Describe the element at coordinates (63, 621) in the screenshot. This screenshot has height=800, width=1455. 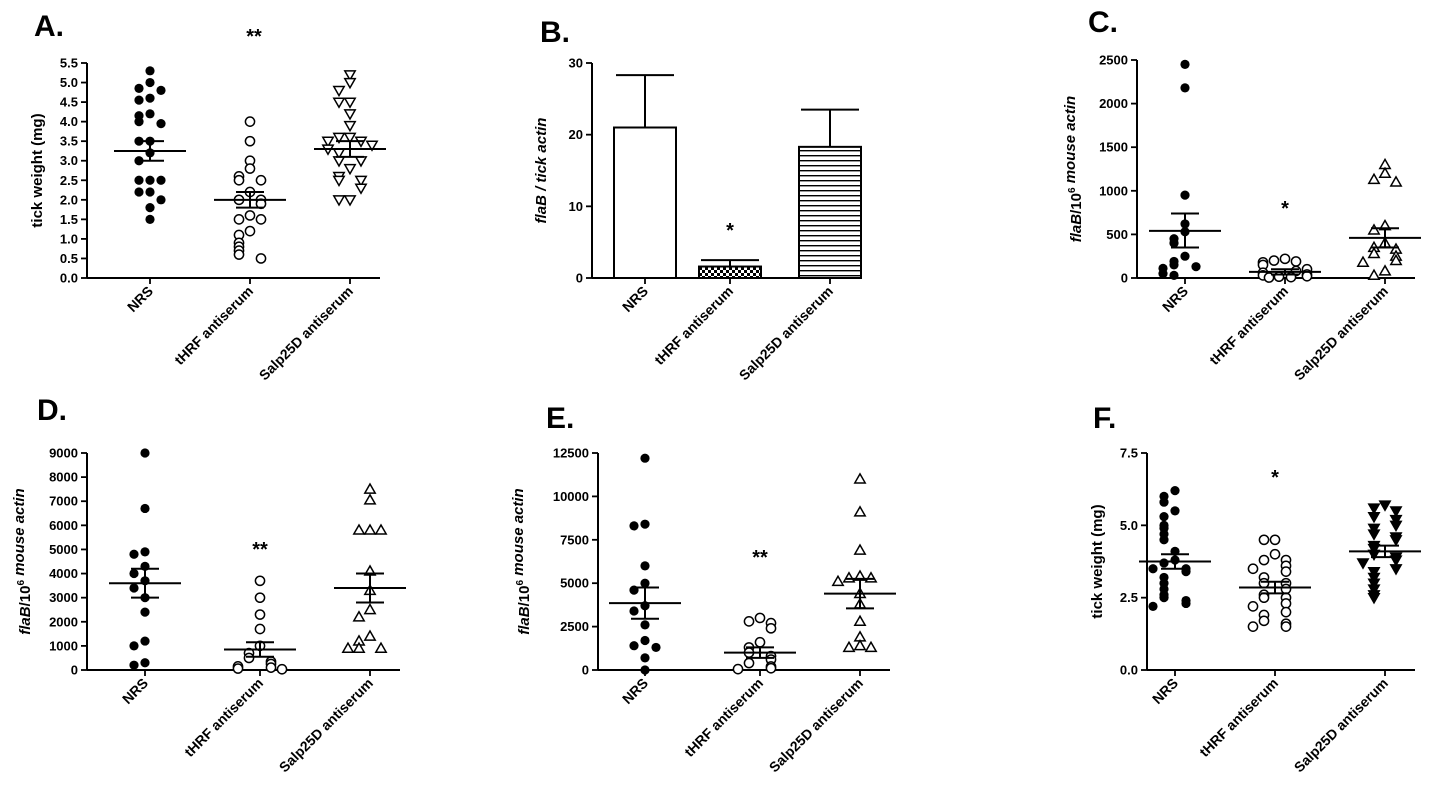
I see `y-tick-label: 2000` at that location.